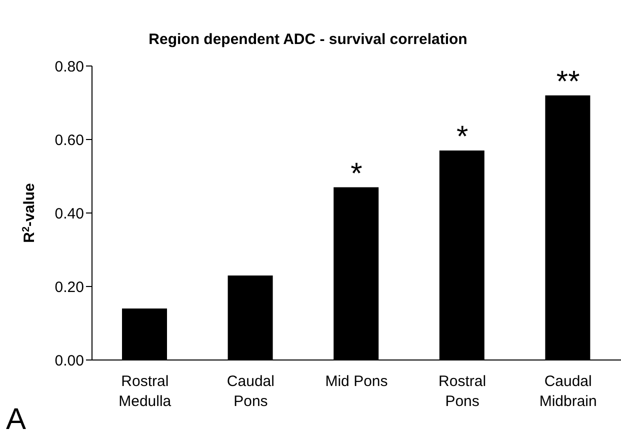 This screenshot has width=621, height=447. Describe the element at coordinates (69, 213) in the screenshot. I see `y-tick-label: 0.40` at that location.